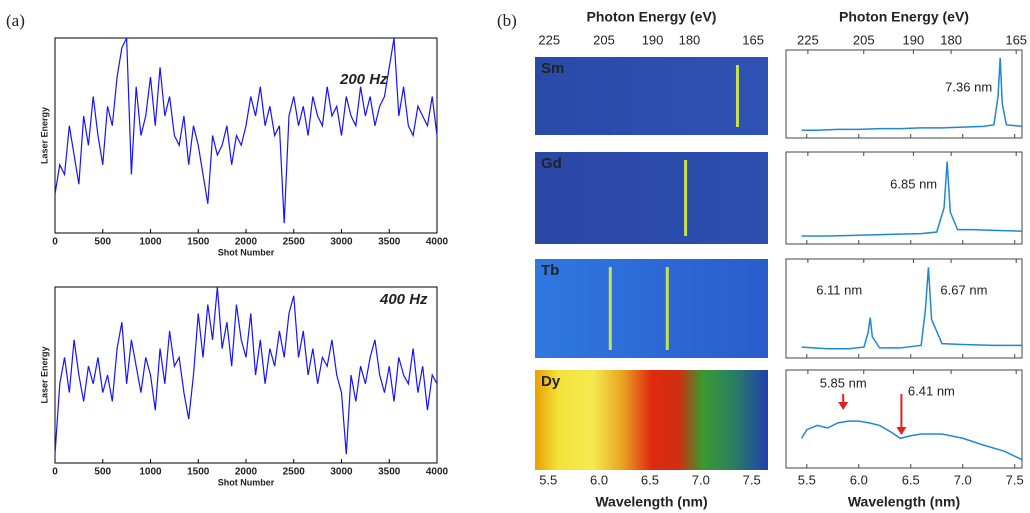 This screenshot has height=513, width=1030. Describe the element at coordinates (363, 79) in the screenshot. I see `annotation: 200 Hz` at that location.